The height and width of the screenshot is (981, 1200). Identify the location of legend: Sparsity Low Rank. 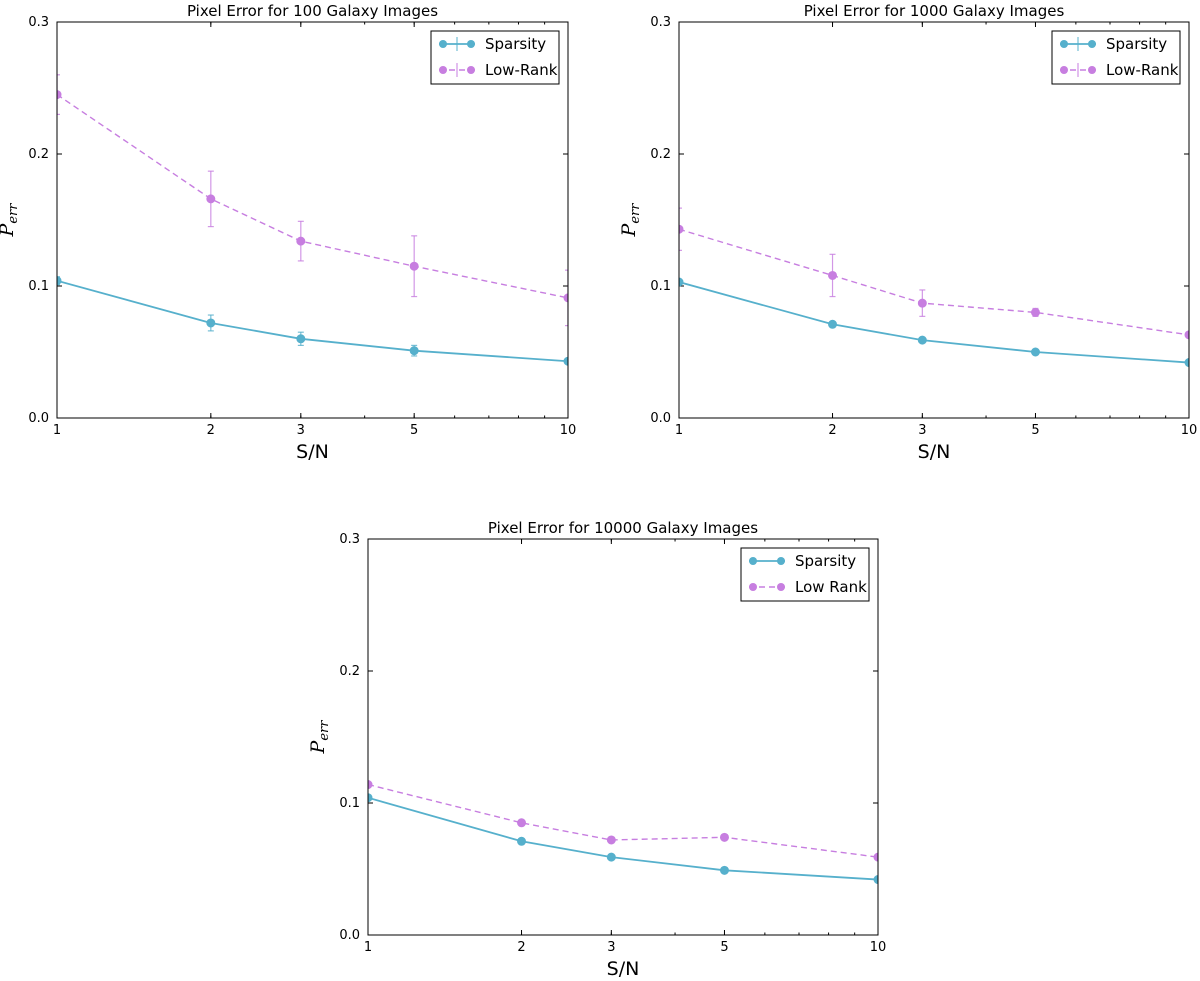
(805, 574).